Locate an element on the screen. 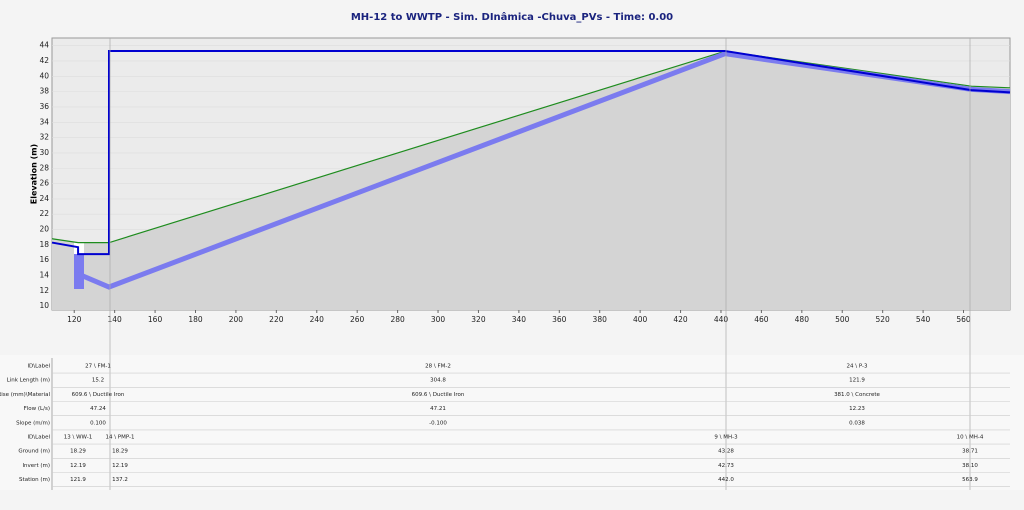 This screenshot has height=510, width=1024. y-tick-label: 18 is located at coordinates (44, 244).